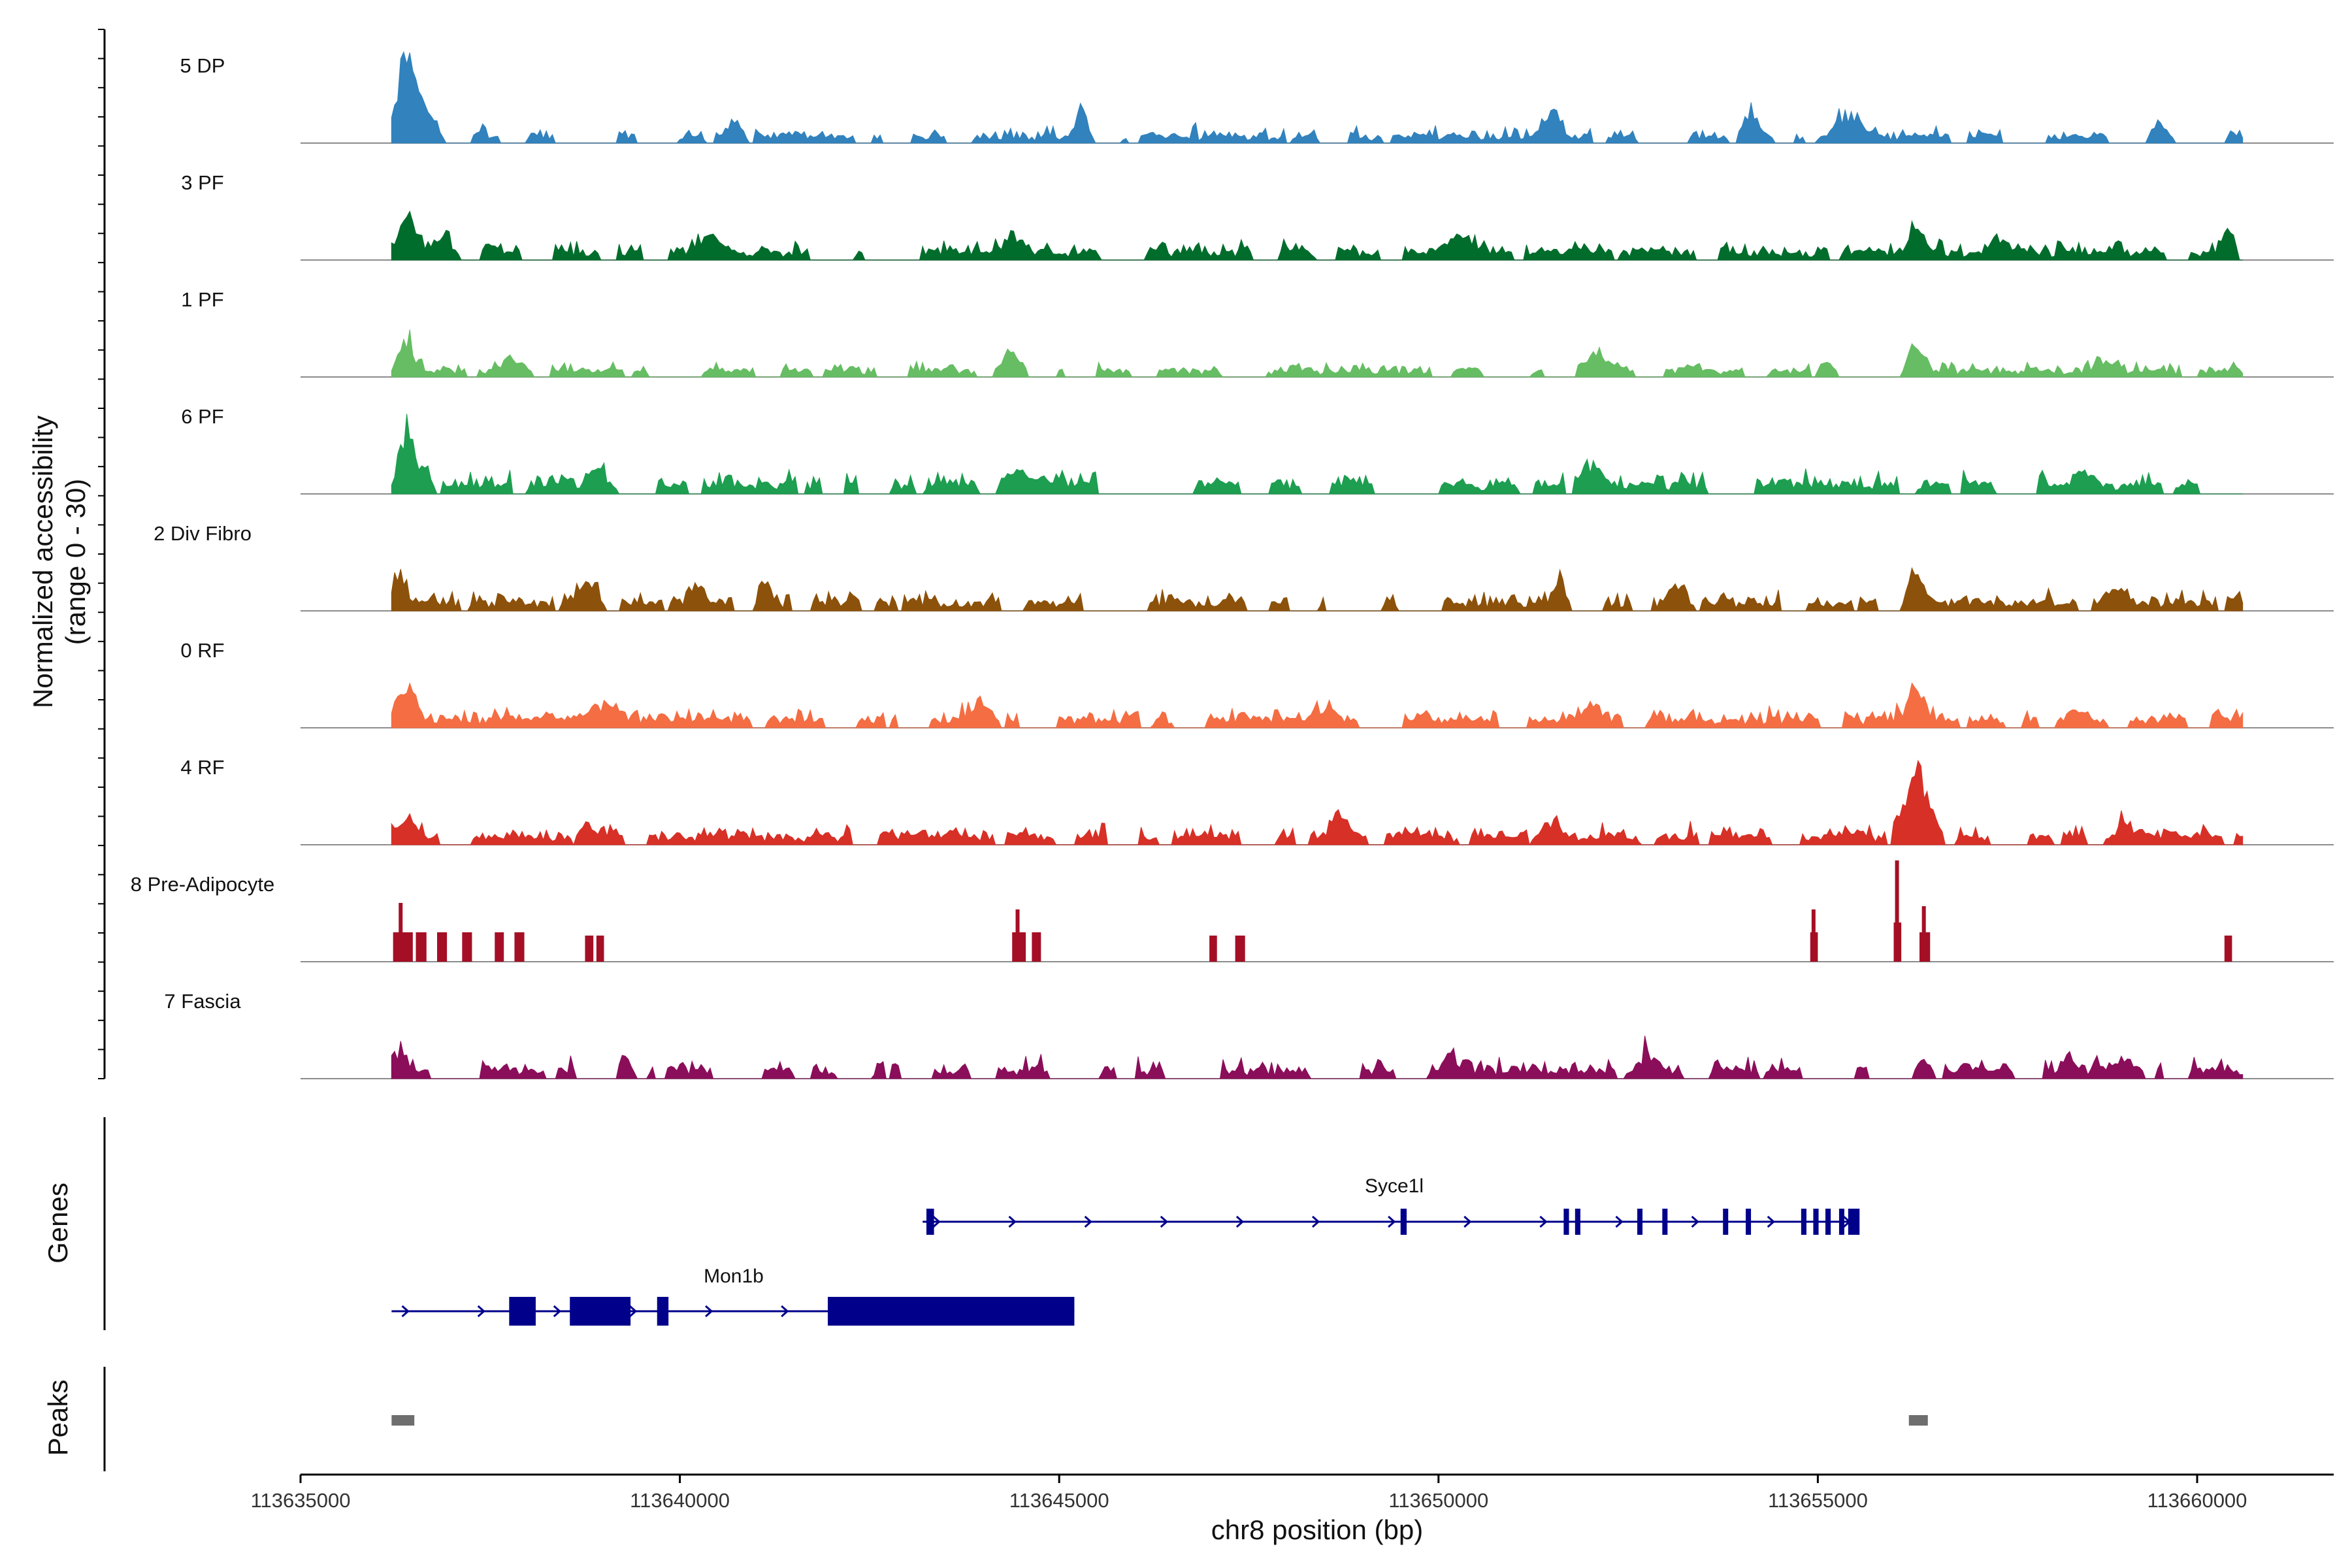 This screenshot has height=1568, width=2352. Describe the element at coordinates (2197, 1500) in the screenshot. I see `x-tick-label: 113660000` at that location.